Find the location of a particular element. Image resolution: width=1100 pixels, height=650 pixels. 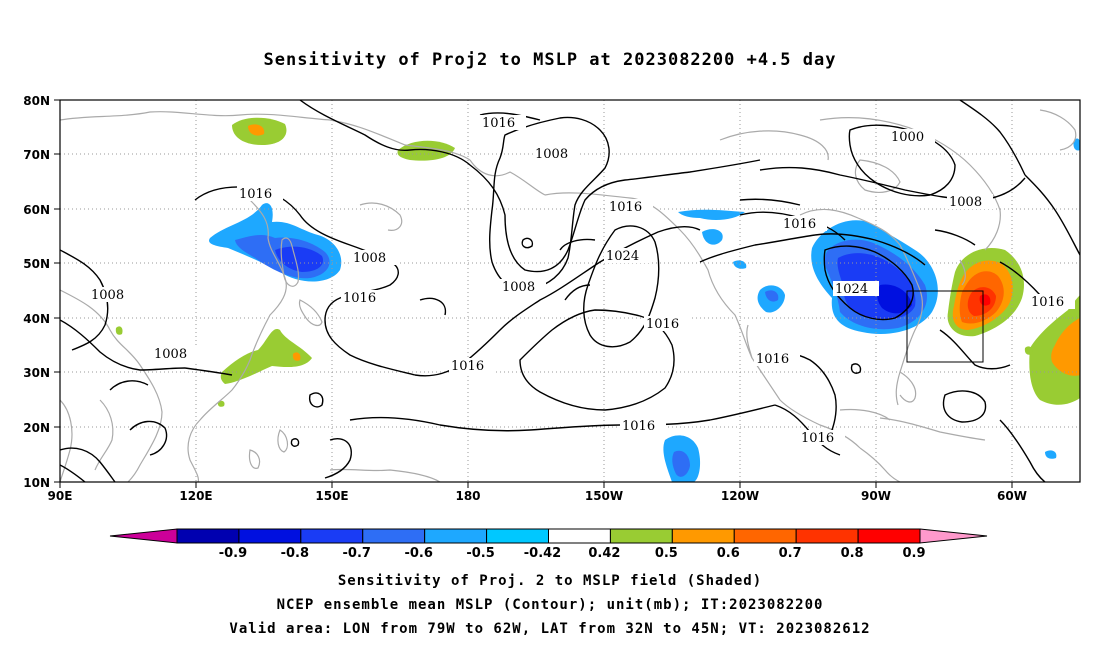

latitude-labels: 80N 70N 60N 50N 40N 30N 20N 10N is located at coordinates (36, 292).